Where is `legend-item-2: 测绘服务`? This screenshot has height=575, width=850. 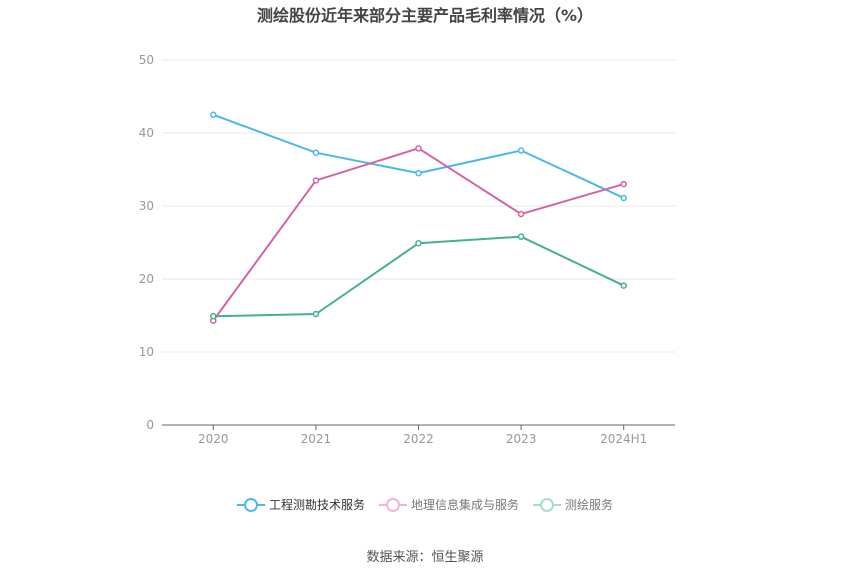
legend-item-2: 测绘服务 is located at coordinates (573, 504).